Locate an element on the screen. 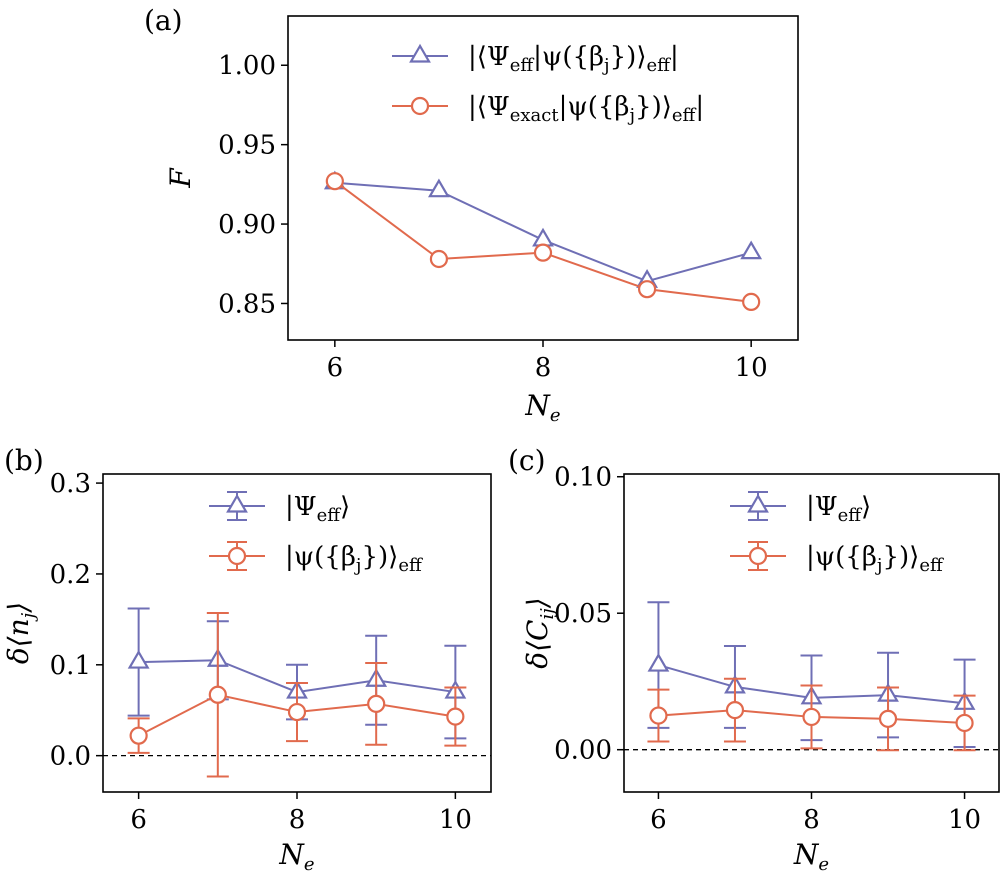  panel-label: (a) is located at coordinates (163, 20).